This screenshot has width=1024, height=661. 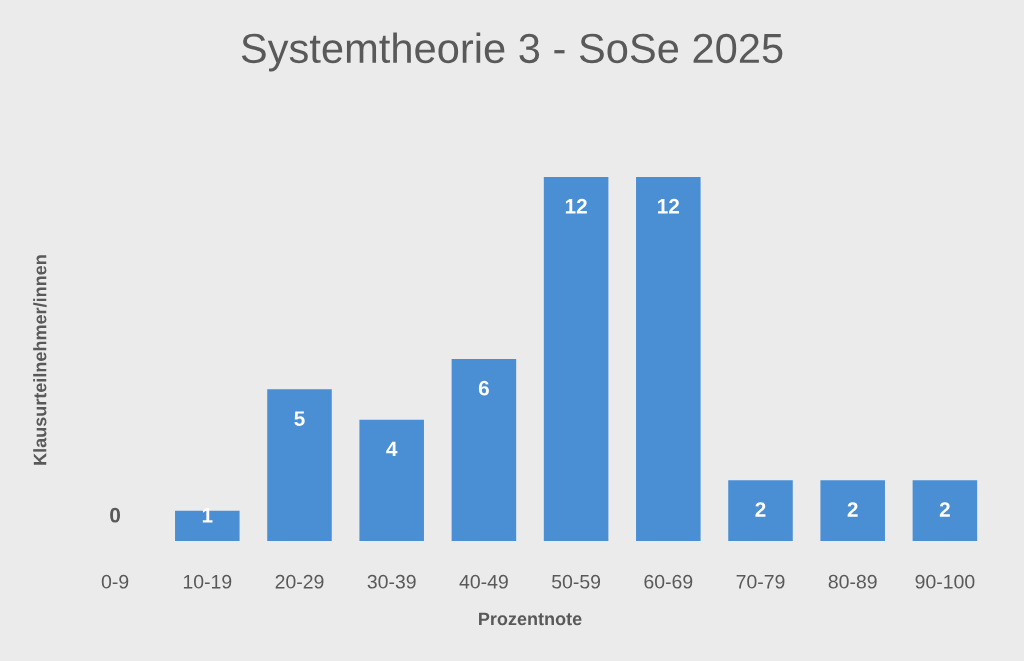 I want to click on x-tick-label: 30-39, so click(x=391, y=581).